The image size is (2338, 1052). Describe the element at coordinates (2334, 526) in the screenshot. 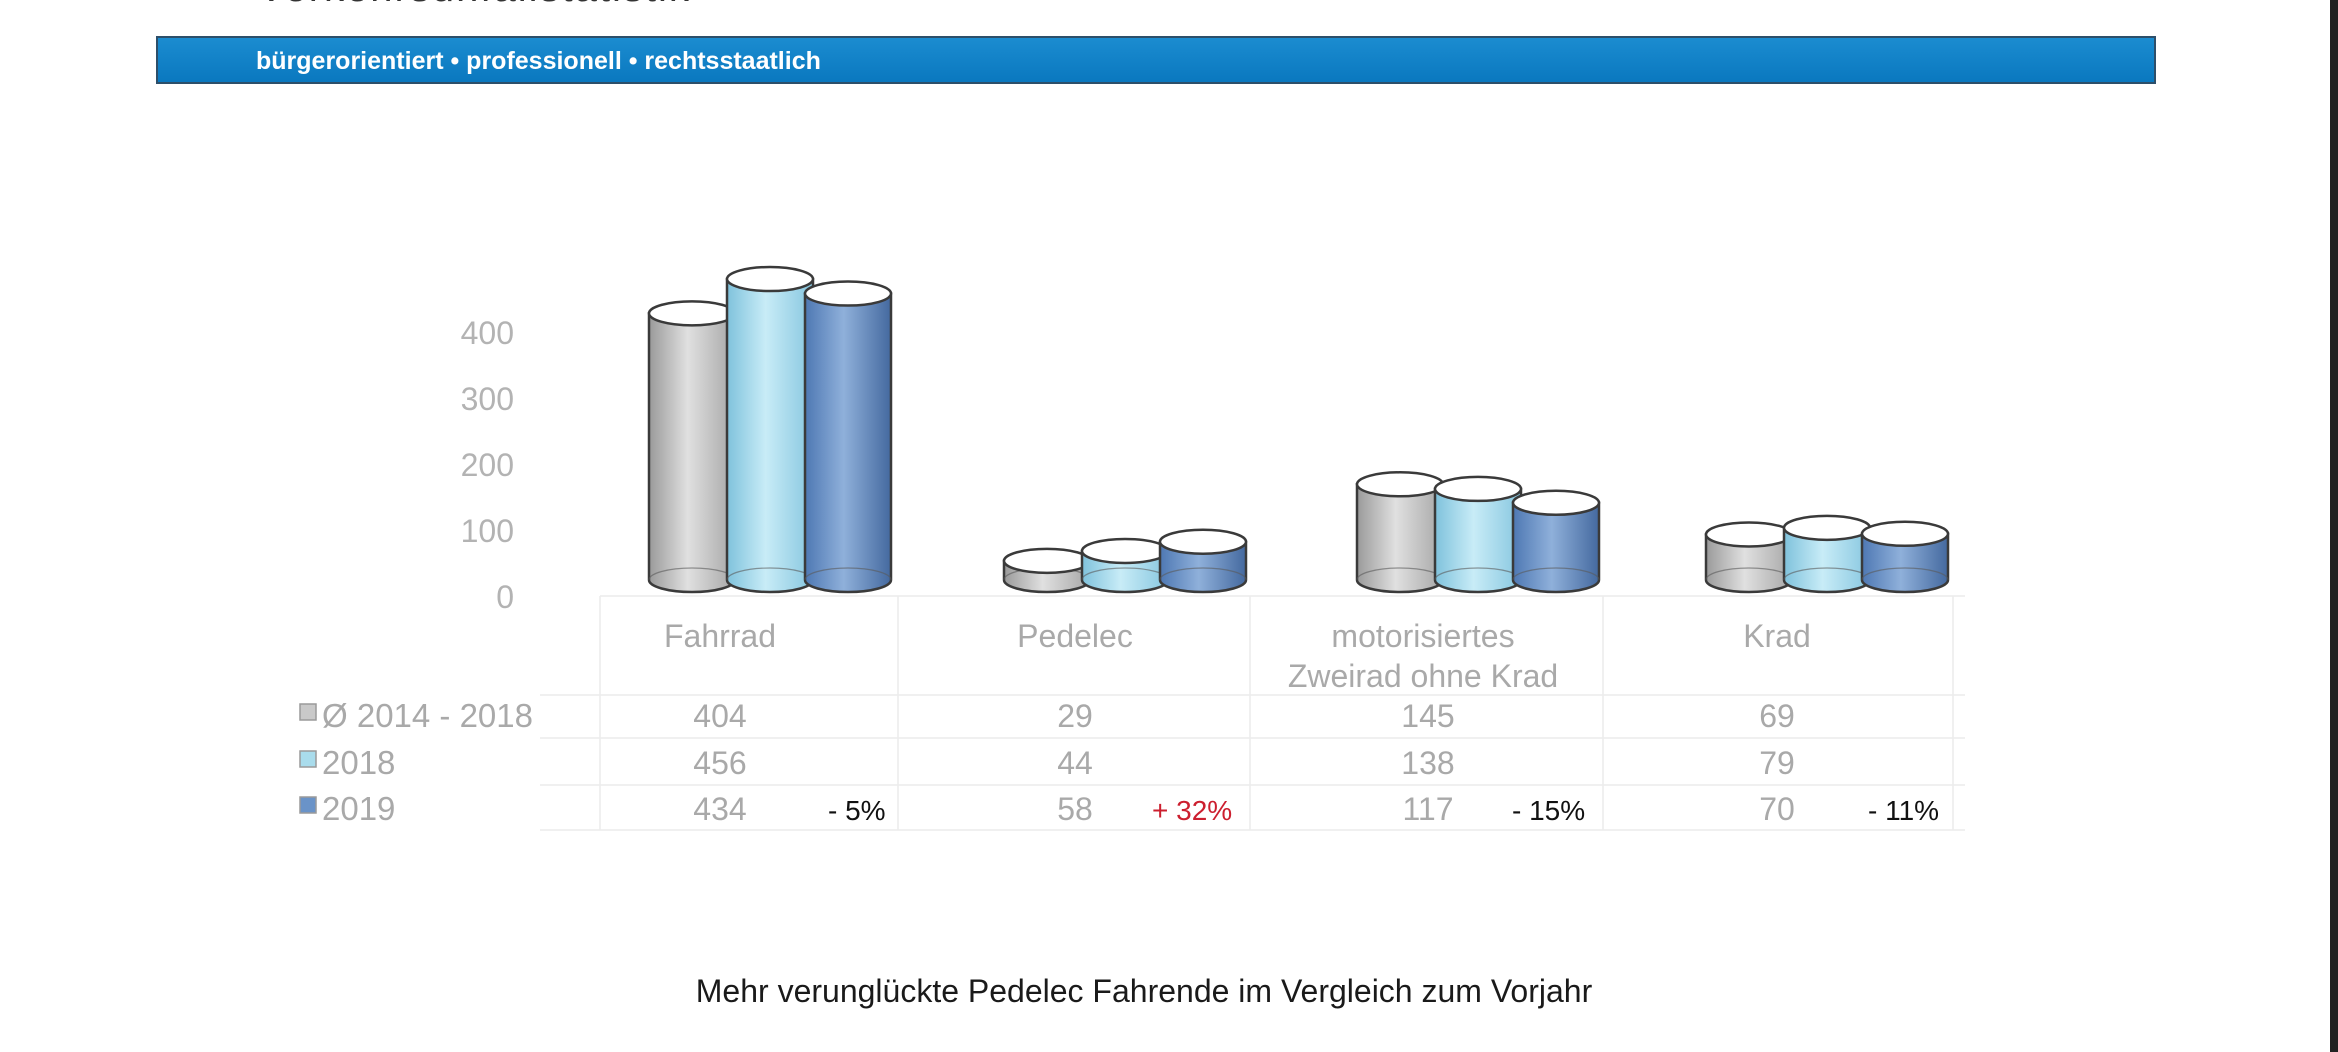

I see `scan-edge` at that location.